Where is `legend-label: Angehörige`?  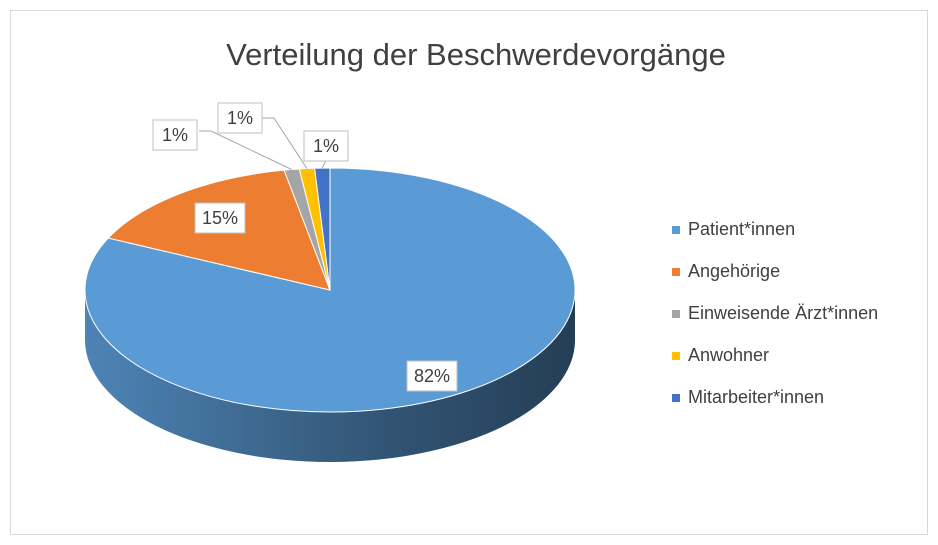 legend-label: Angehörige is located at coordinates (734, 271).